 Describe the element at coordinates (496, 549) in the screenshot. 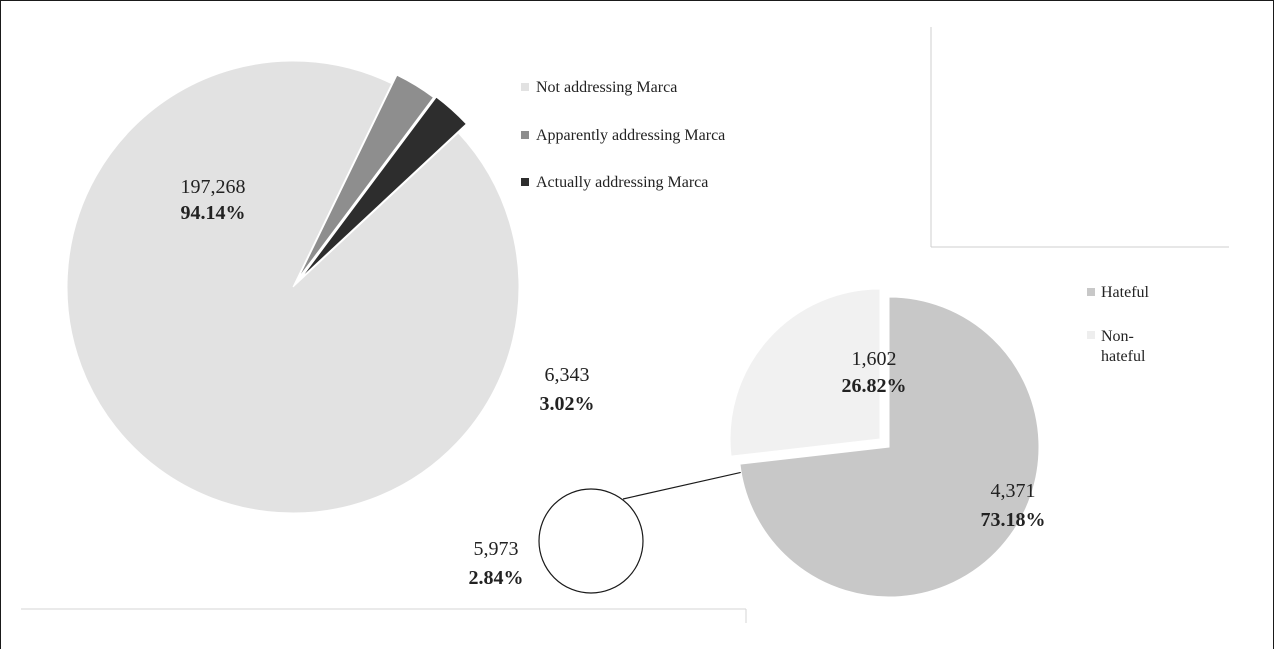

I see `label-value-actually-addressing: 5,973` at that location.